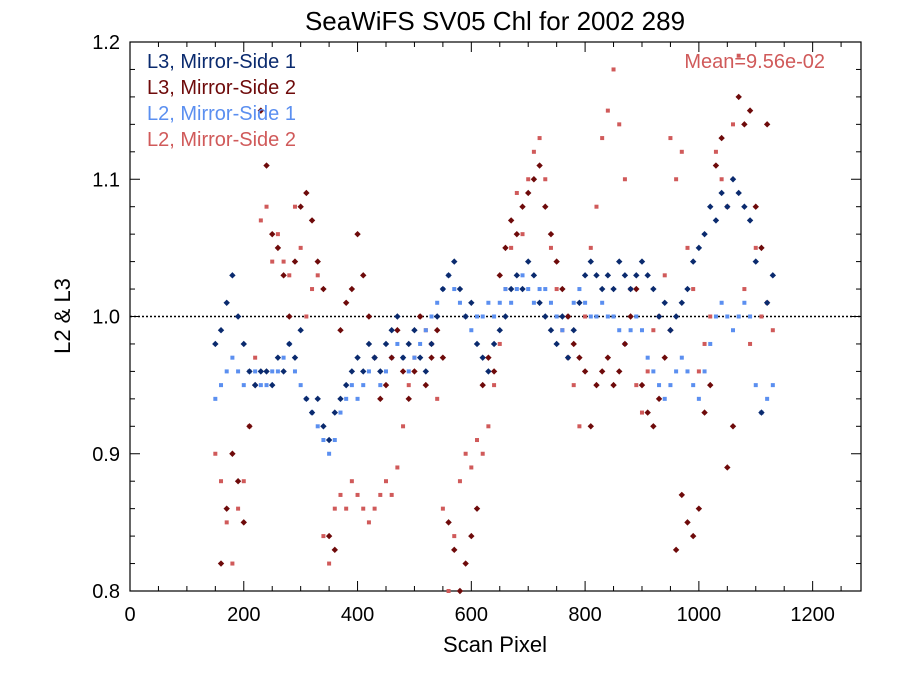 Image resolution: width=900 pixels, height=675 pixels. Describe the element at coordinates (106, 180) in the screenshot. I see `y-tick-label: 1.1` at that location.